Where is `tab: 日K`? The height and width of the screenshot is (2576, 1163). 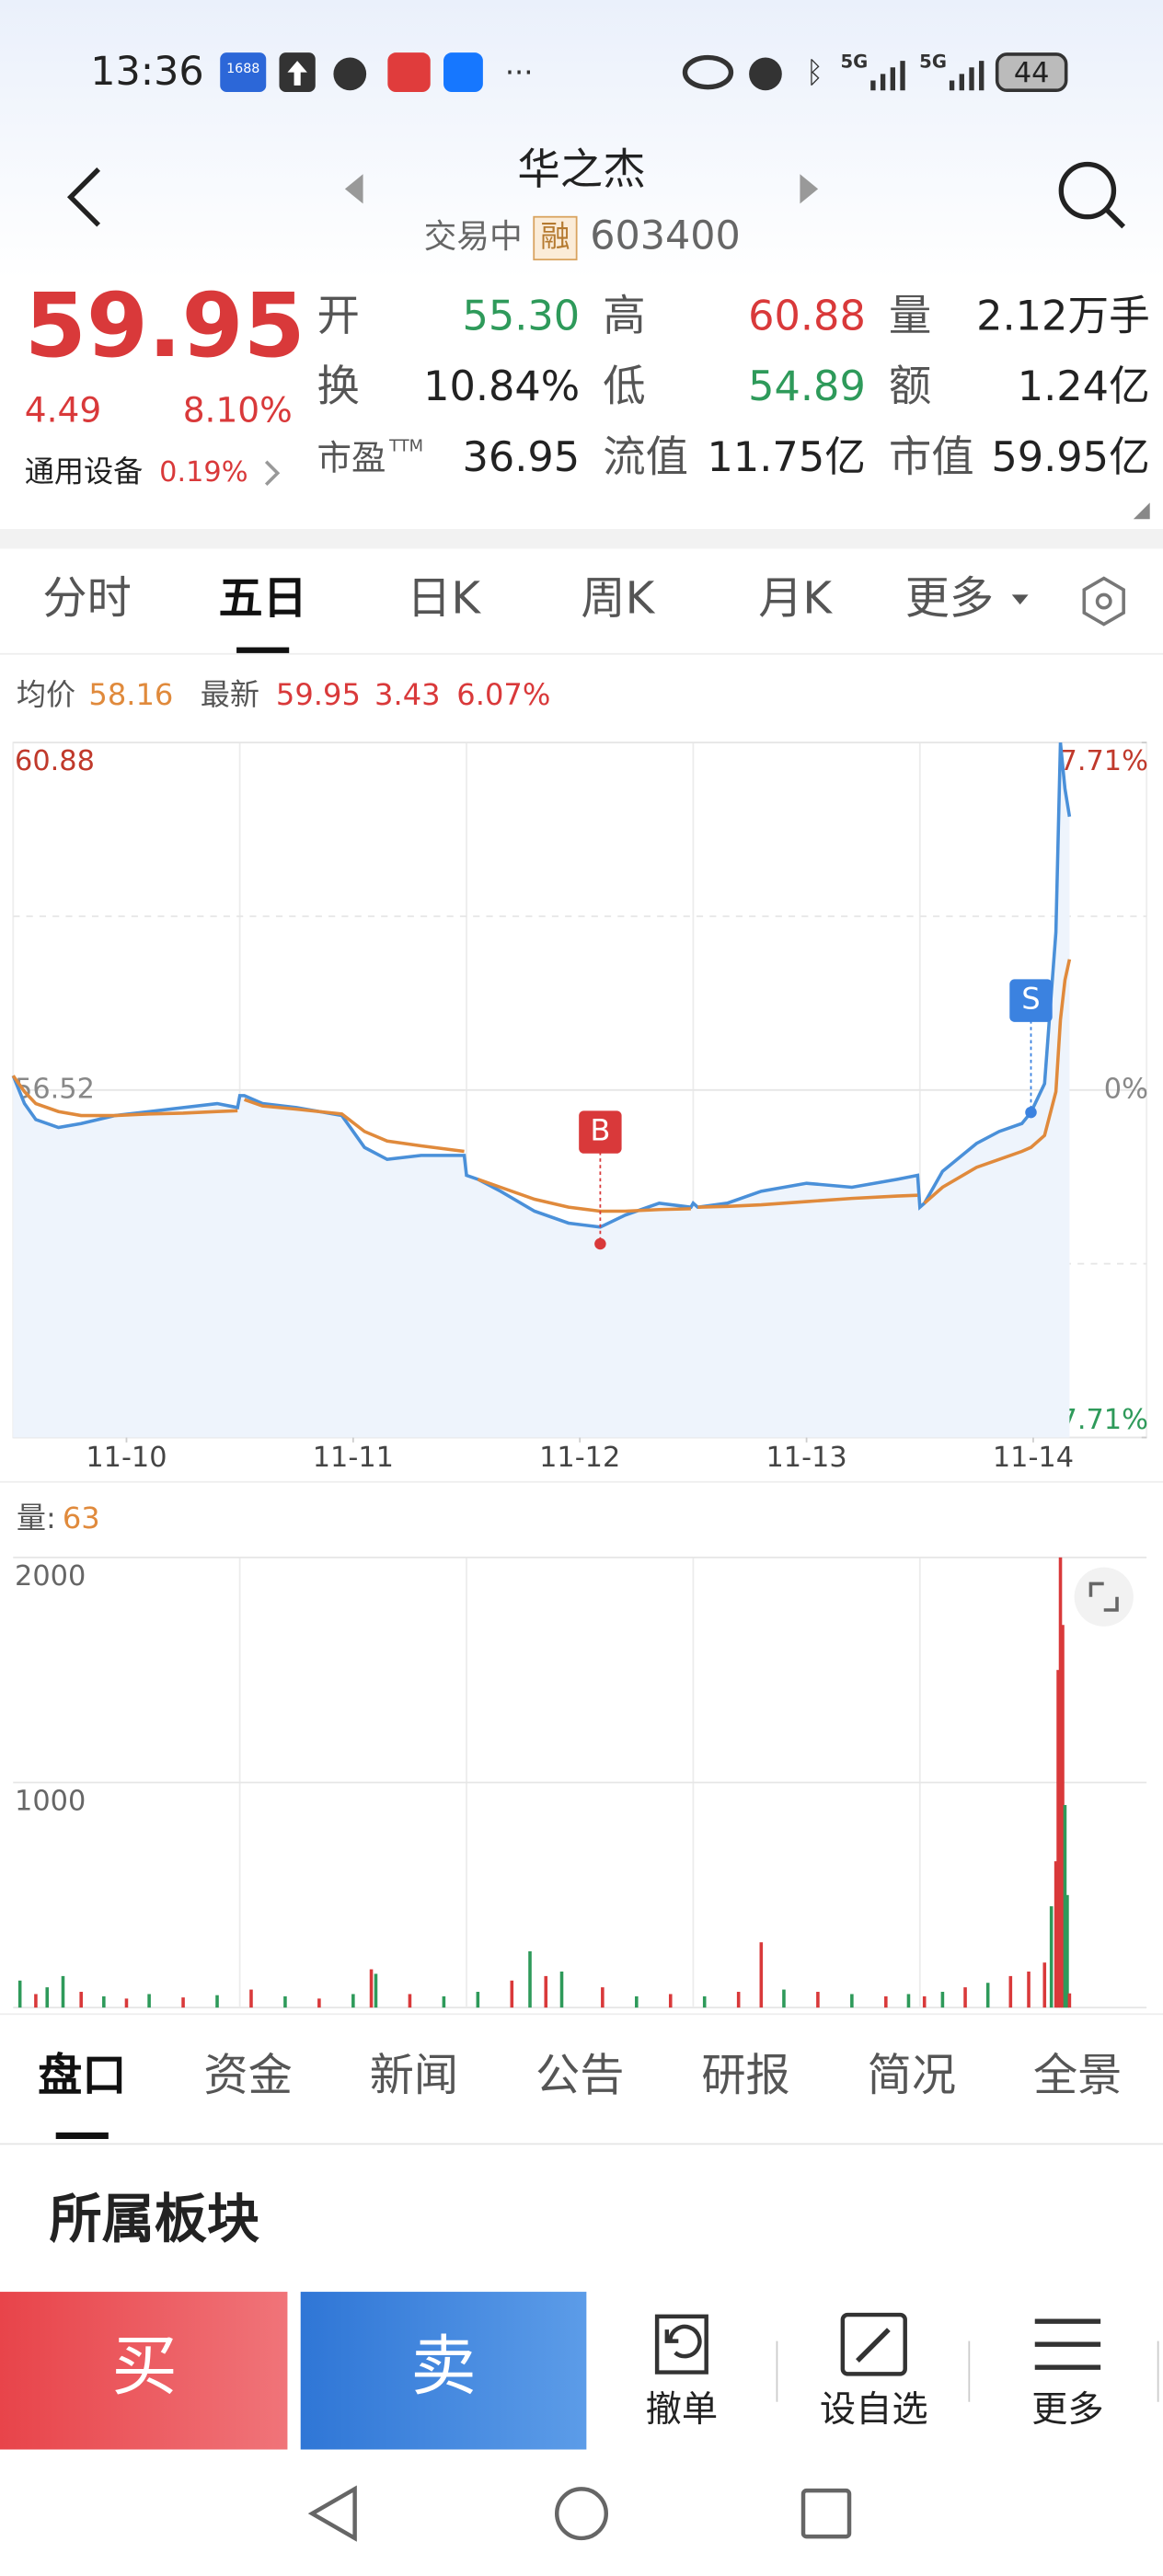 tab: 日K is located at coordinates (444, 599).